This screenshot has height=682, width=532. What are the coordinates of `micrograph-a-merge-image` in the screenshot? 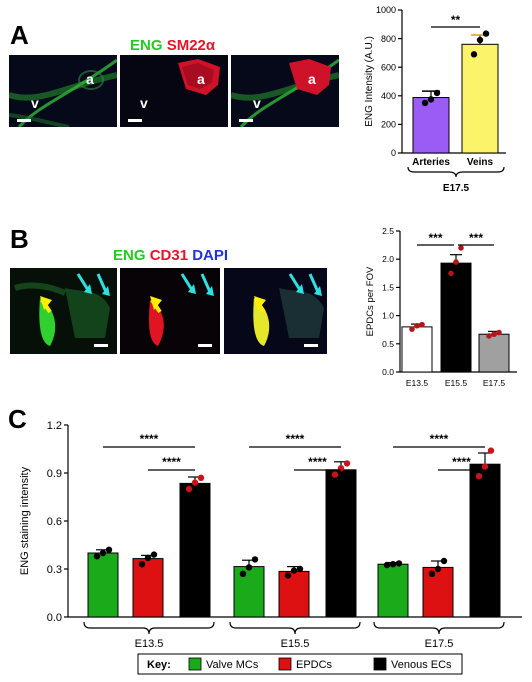 It's located at (285, 91).